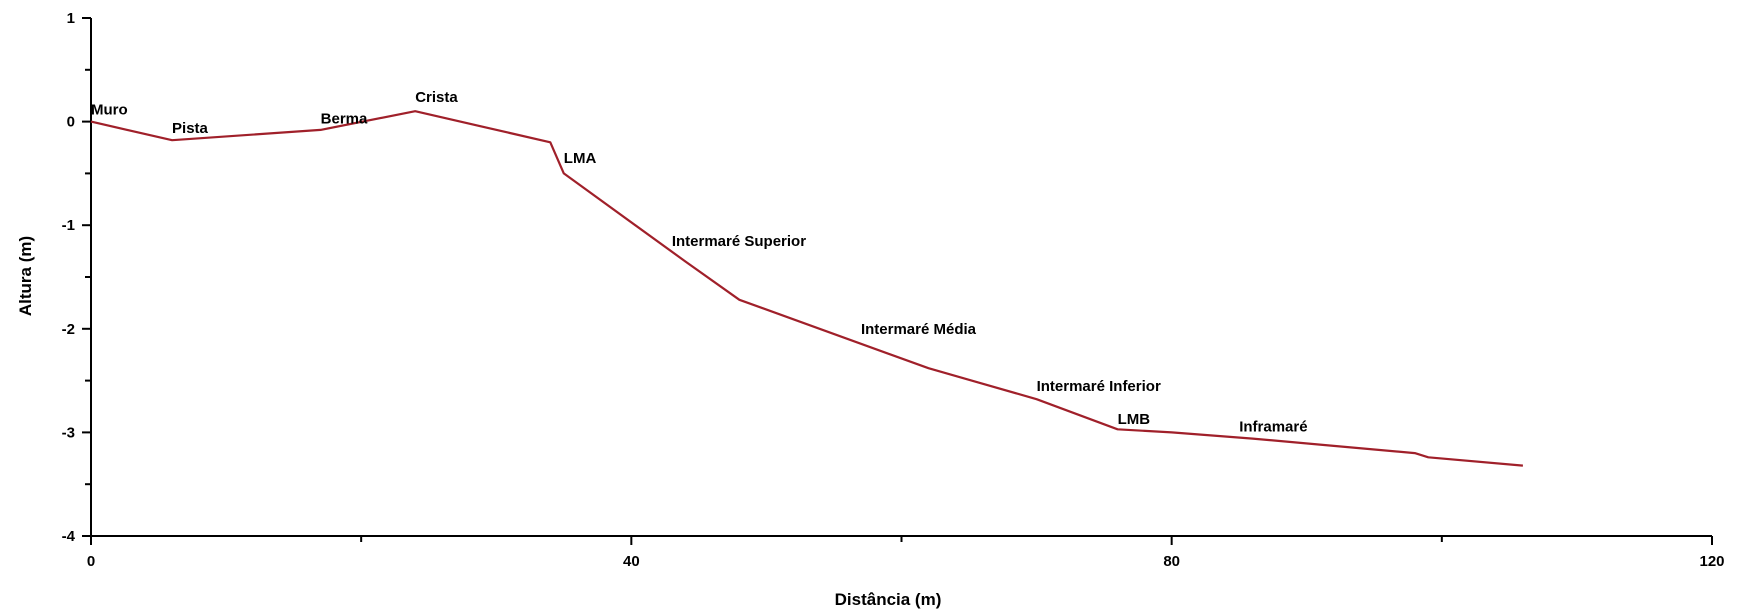 Image resolution: width=1742 pixels, height=613 pixels. What do you see at coordinates (68, 432) in the screenshot?
I see `y-tick-label: -3` at bounding box center [68, 432].